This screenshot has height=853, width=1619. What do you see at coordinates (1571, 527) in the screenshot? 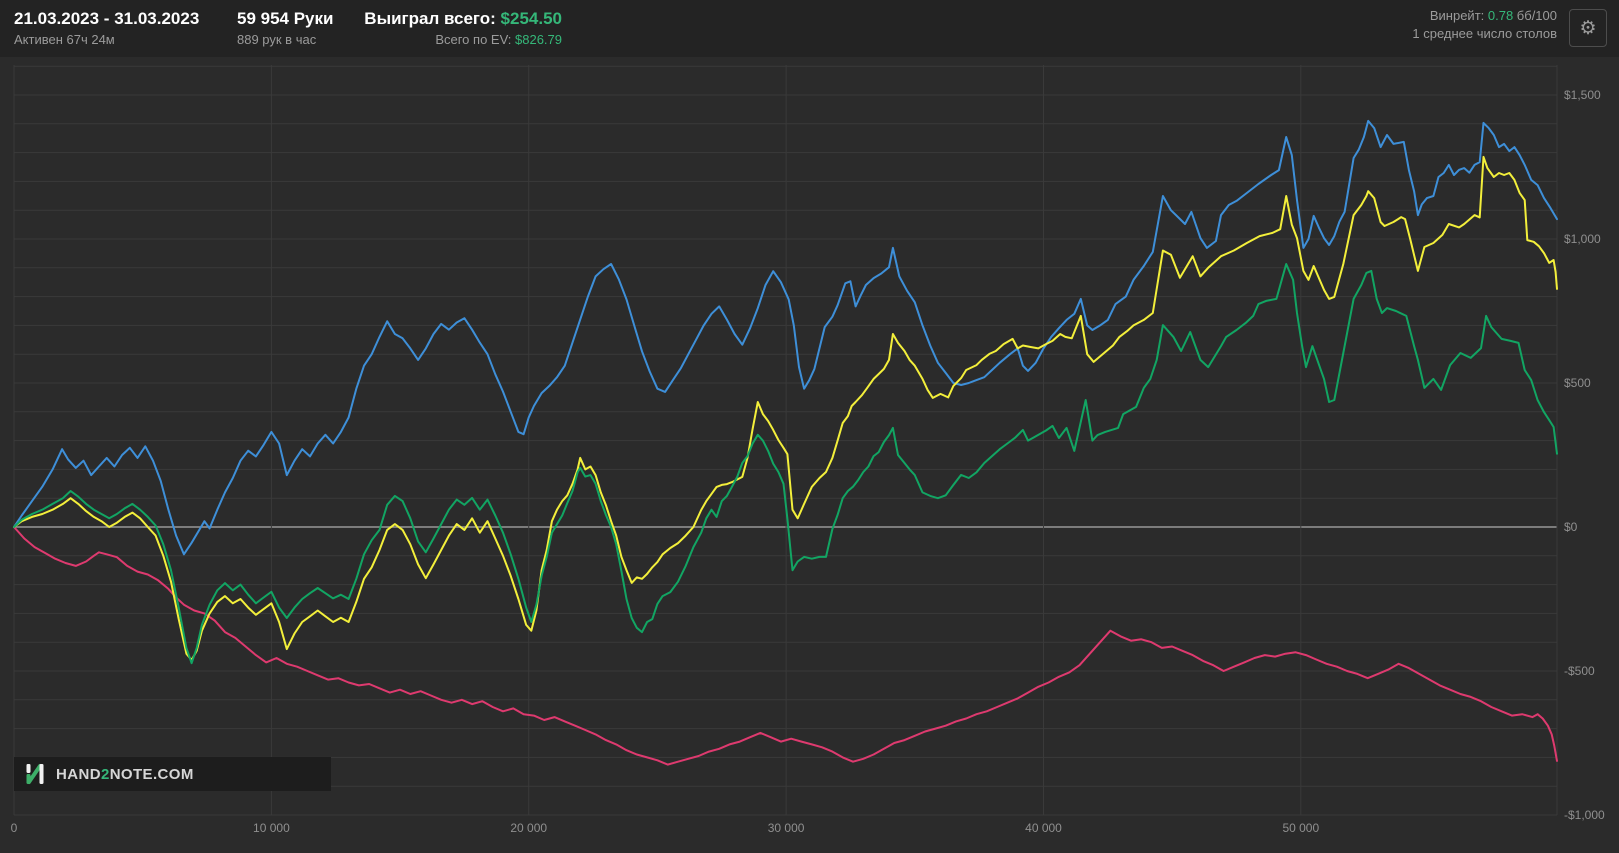
I see `y-axis-label: $0` at bounding box center [1571, 527].